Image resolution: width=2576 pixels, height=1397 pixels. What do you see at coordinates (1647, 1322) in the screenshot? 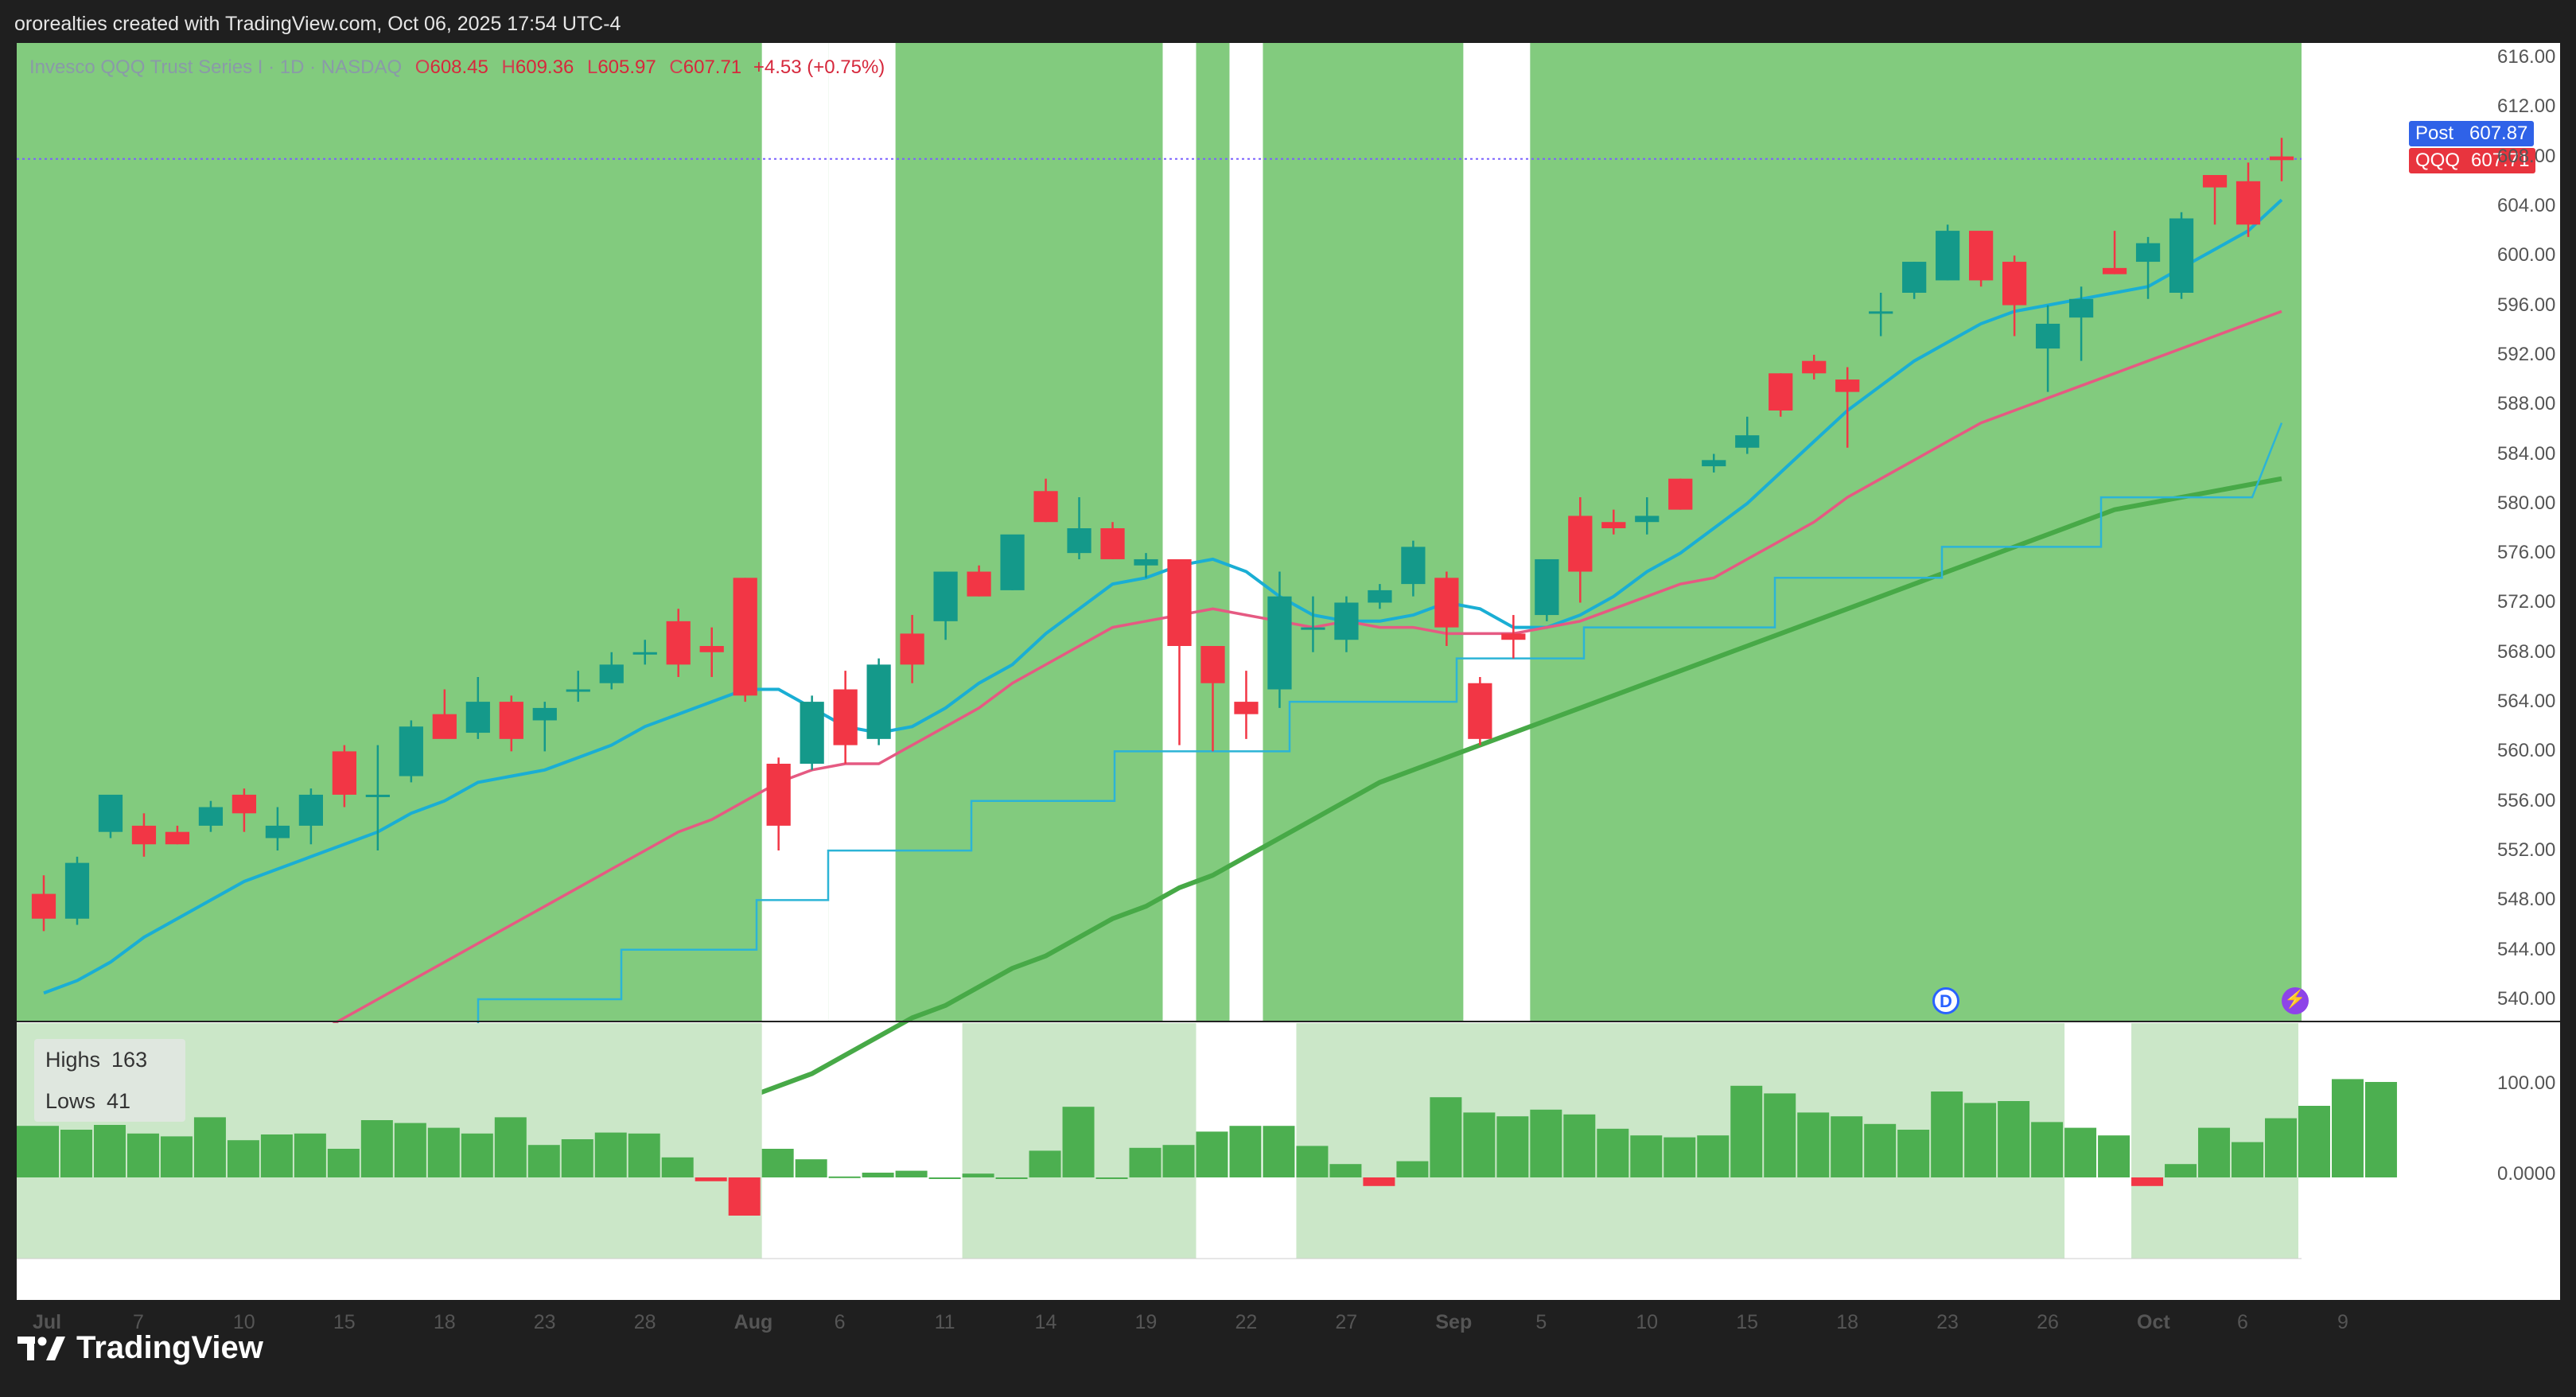
I see `date-axis-label: 10` at bounding box center [1647, 1322].